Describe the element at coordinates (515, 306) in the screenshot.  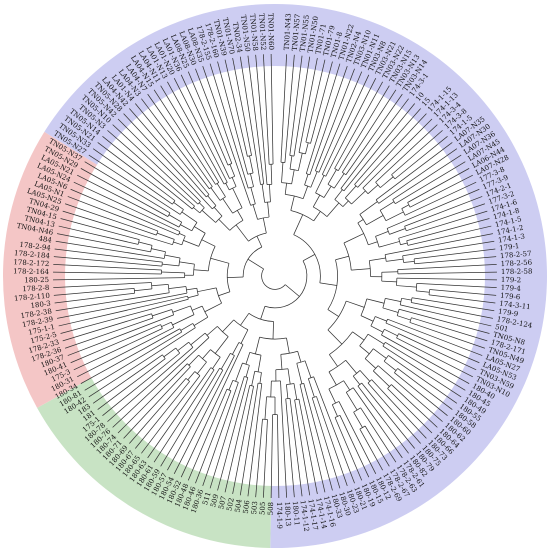
I see `tip-label: 174-3-11` at that location.